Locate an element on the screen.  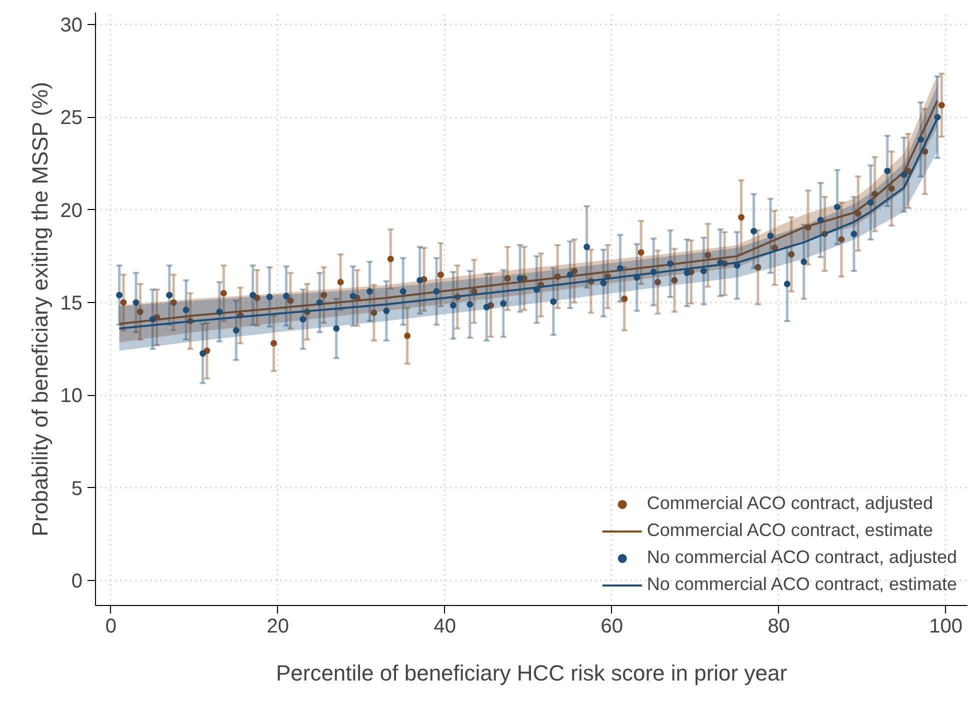
y-tick-label: 25 is located at coordinates (71, 118).